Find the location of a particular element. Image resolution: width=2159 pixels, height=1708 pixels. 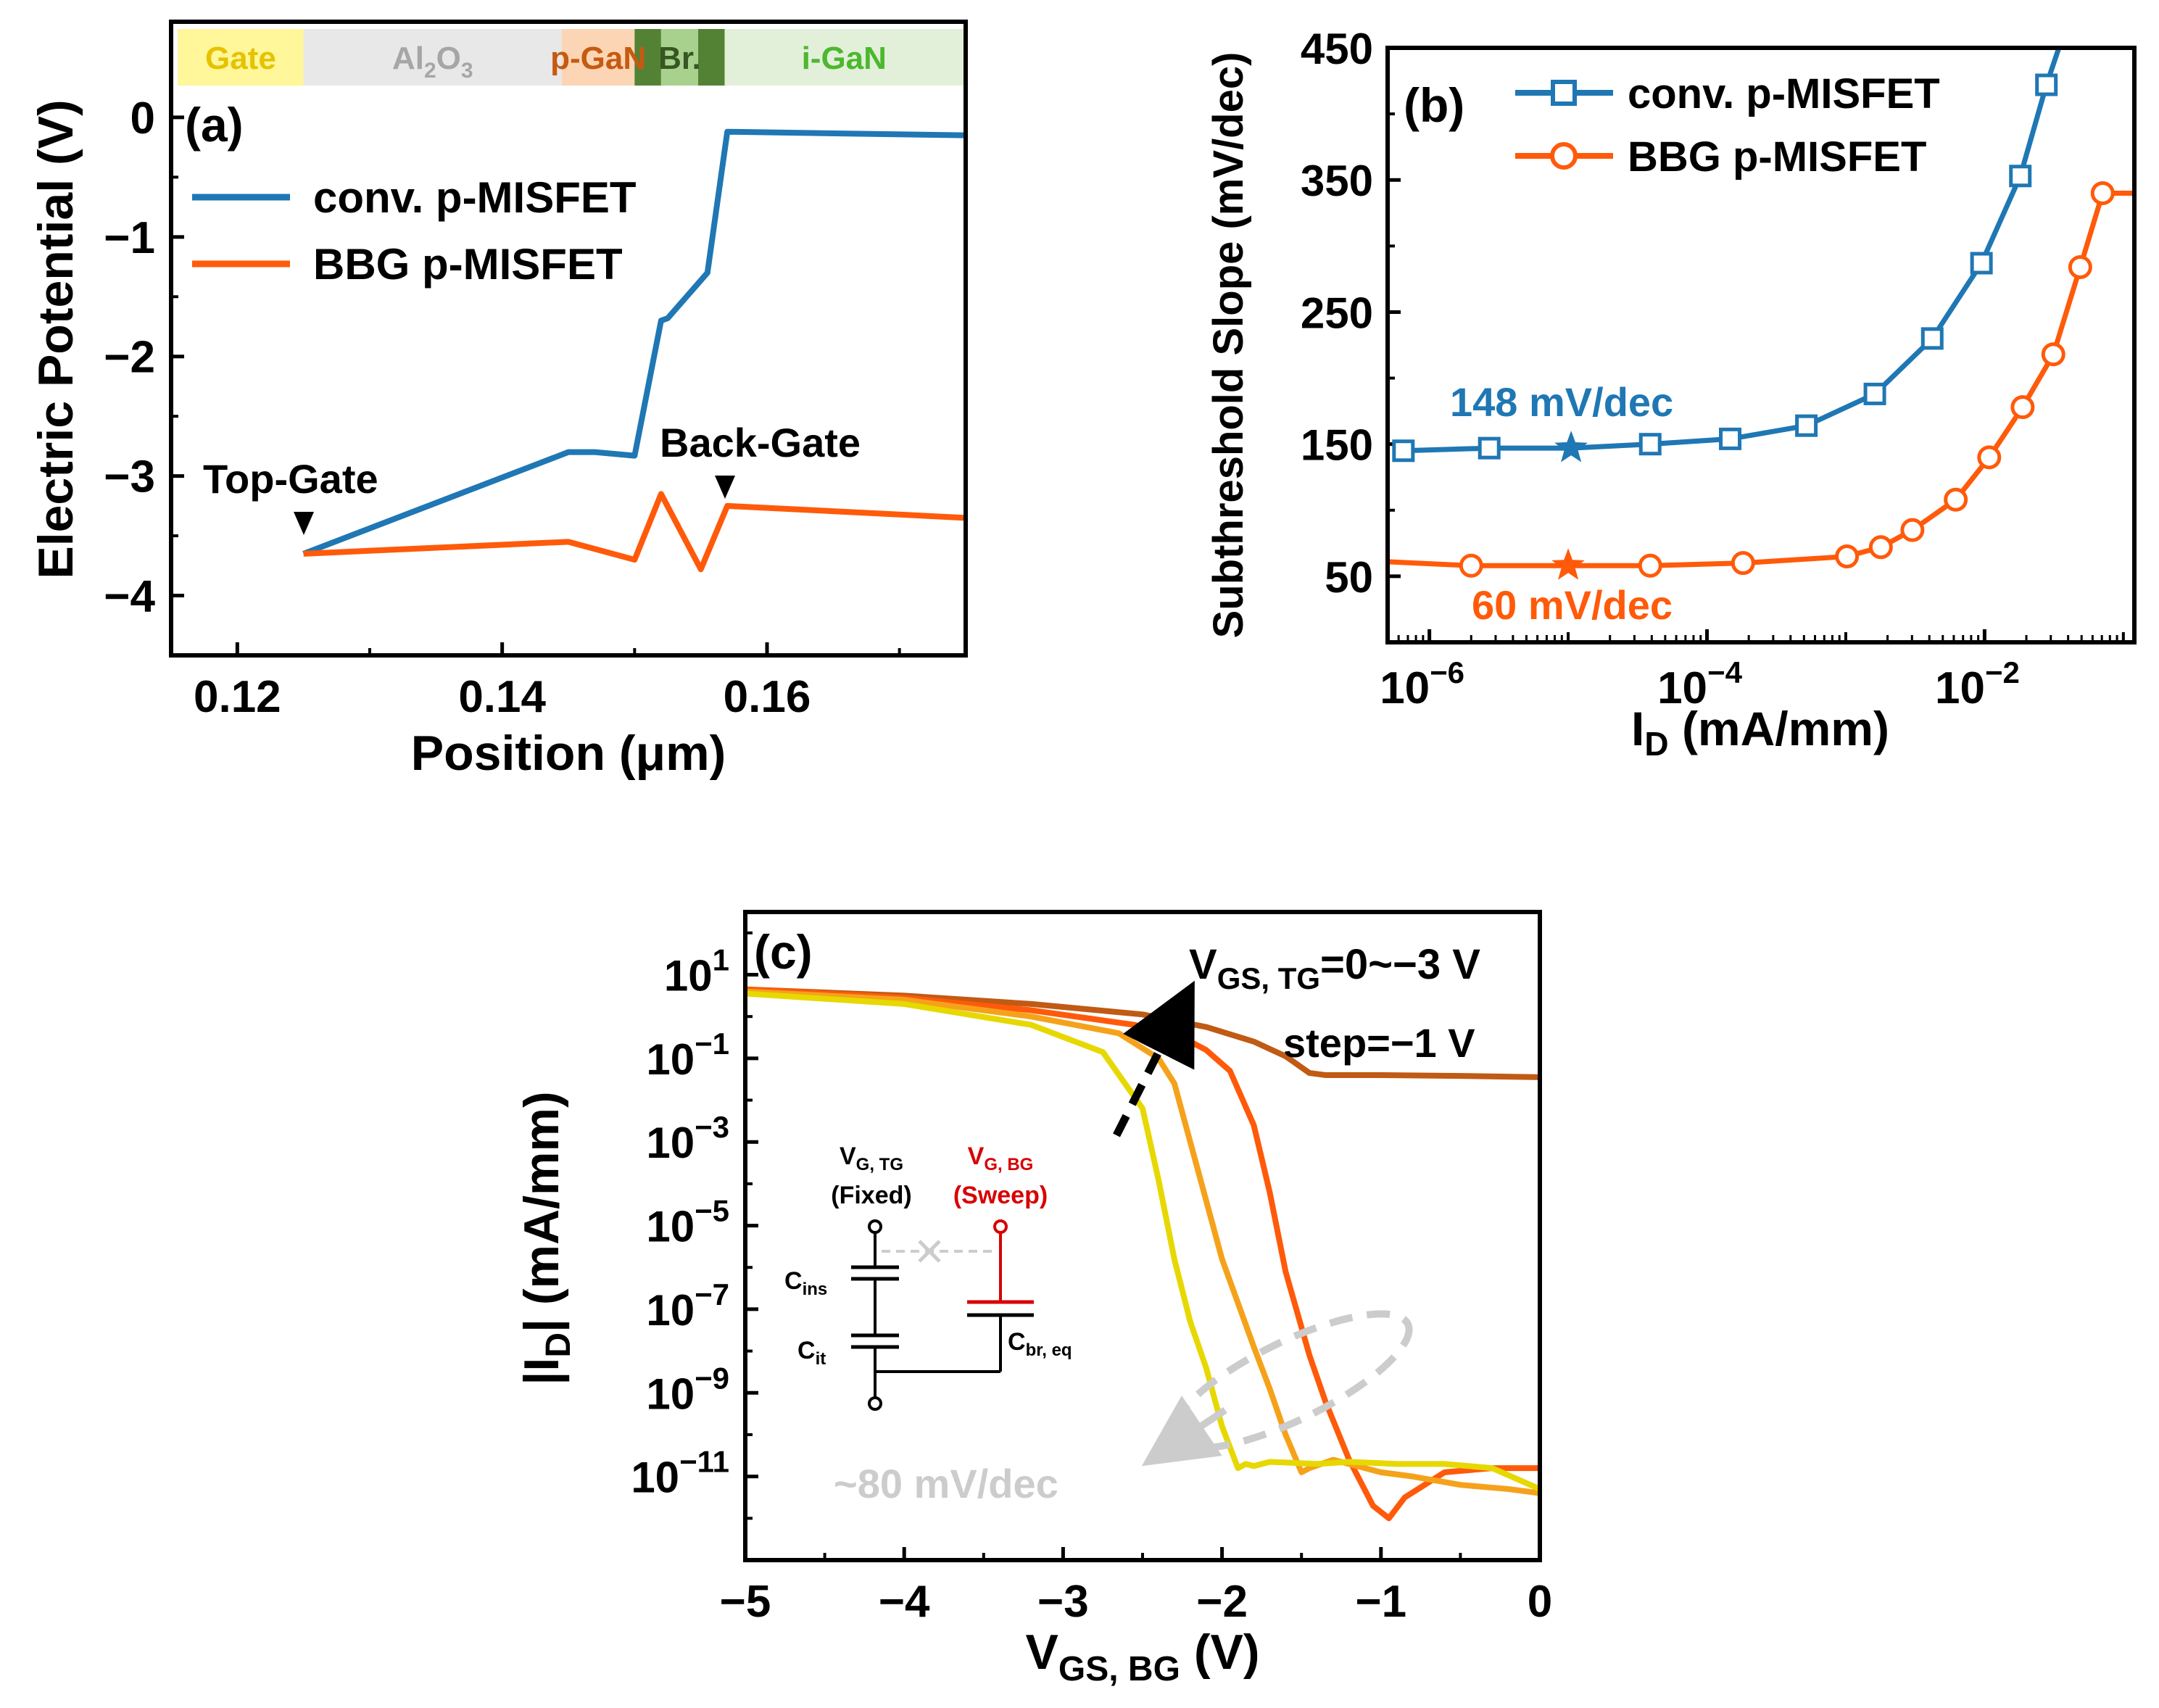

panel-a-layer-label-0: Gate is located at coordinates (240, 58).